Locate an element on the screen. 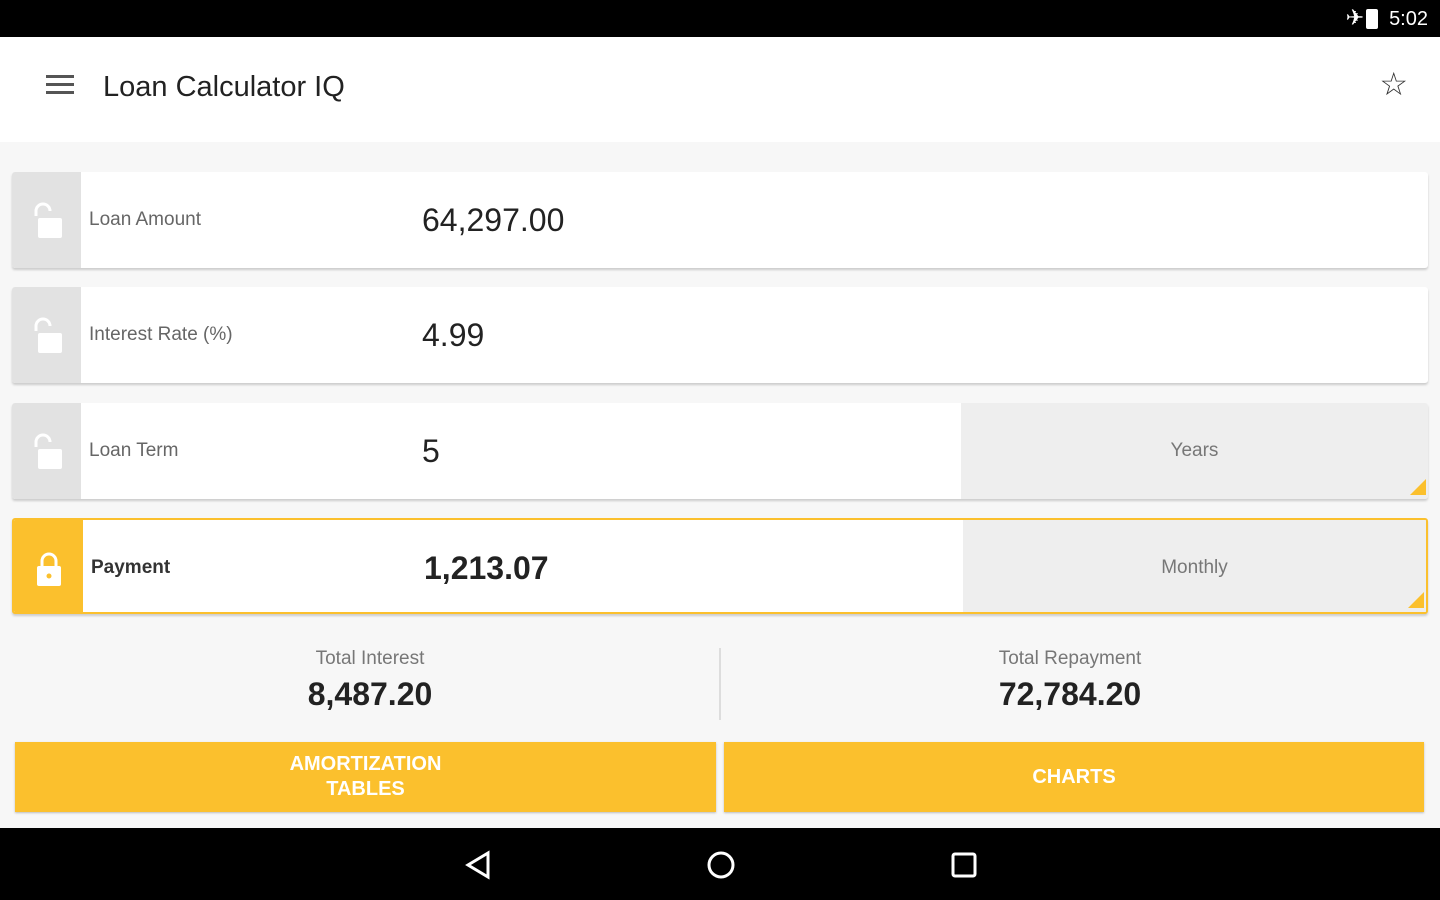  payment-label: Payment is located at coordinates (131, 567).